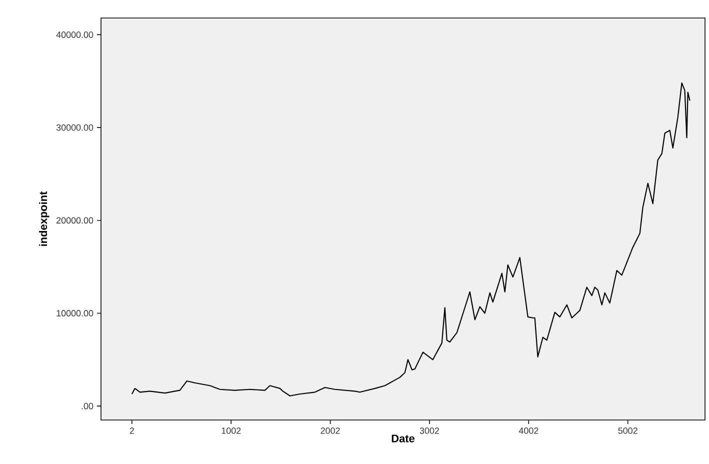  What do you see at coordinates (75, 313) in the screenshot?
I see `y-tick-label: 10000.00` at bounding box center [75, 313].